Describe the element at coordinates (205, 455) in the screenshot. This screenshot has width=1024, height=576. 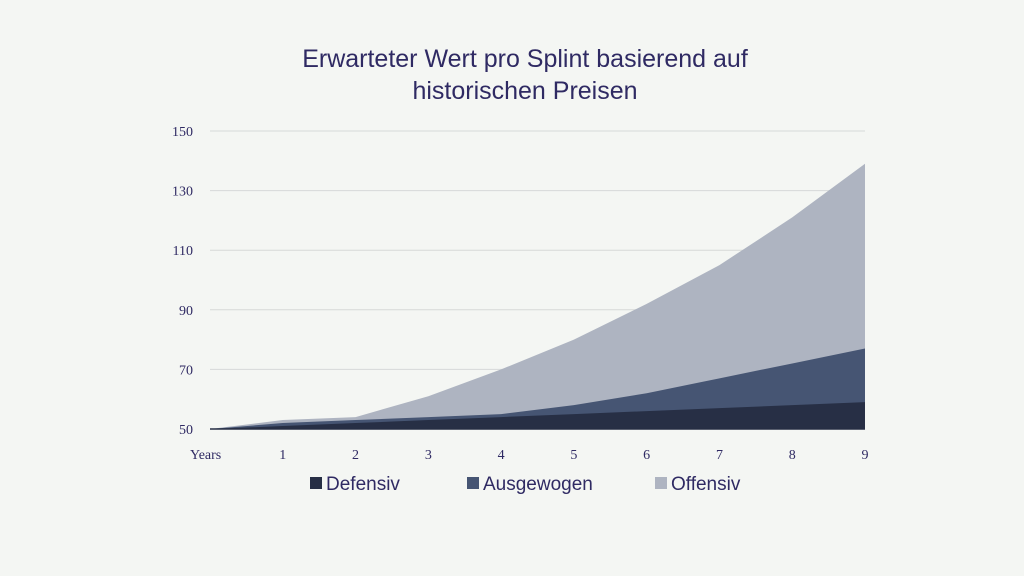
I see `x-axis-years-label: Years` at that location.